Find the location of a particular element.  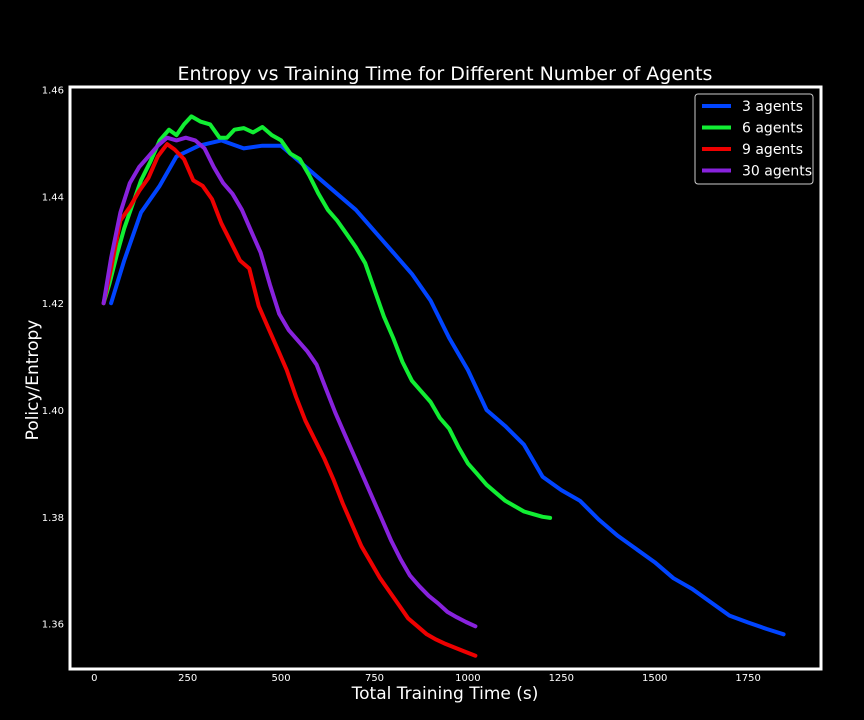

legend-label: 3 agents is located at coordinates (772, 107).